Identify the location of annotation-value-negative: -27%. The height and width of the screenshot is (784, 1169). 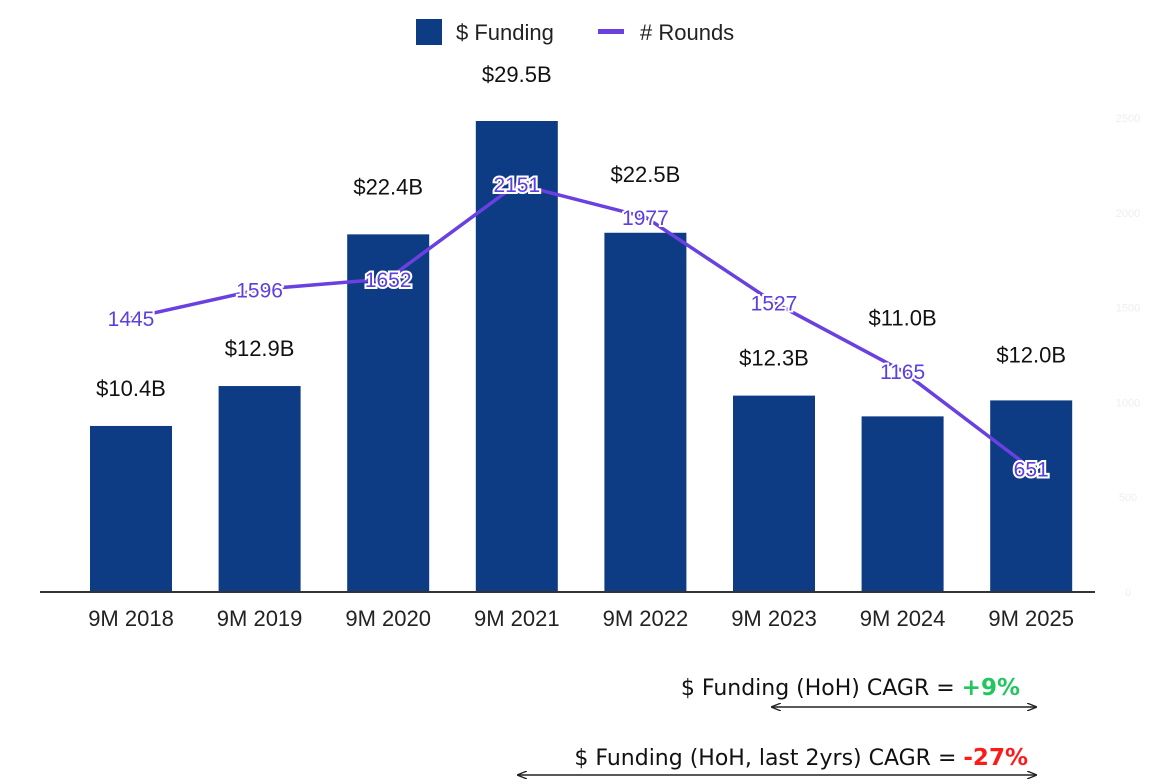
(995, 758).